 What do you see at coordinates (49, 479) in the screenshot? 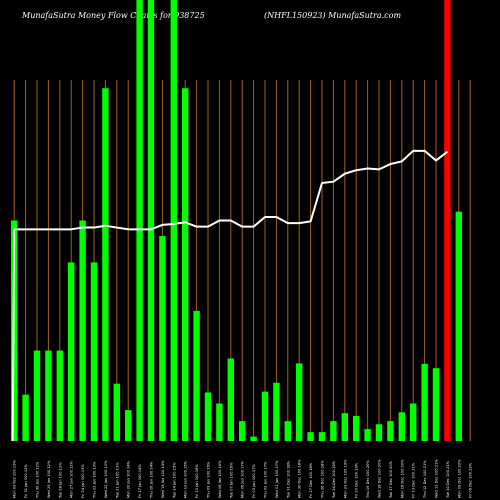
I see `x-tick-label: Wed 29 Jan 100.12%` at bounding box center [49, 479].